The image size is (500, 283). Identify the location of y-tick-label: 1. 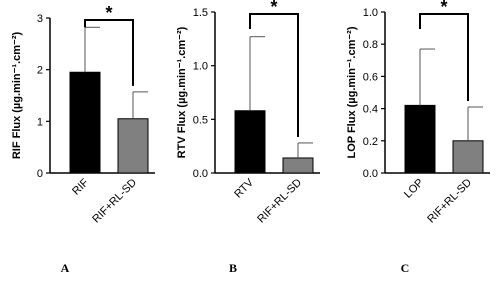
(40, 122).